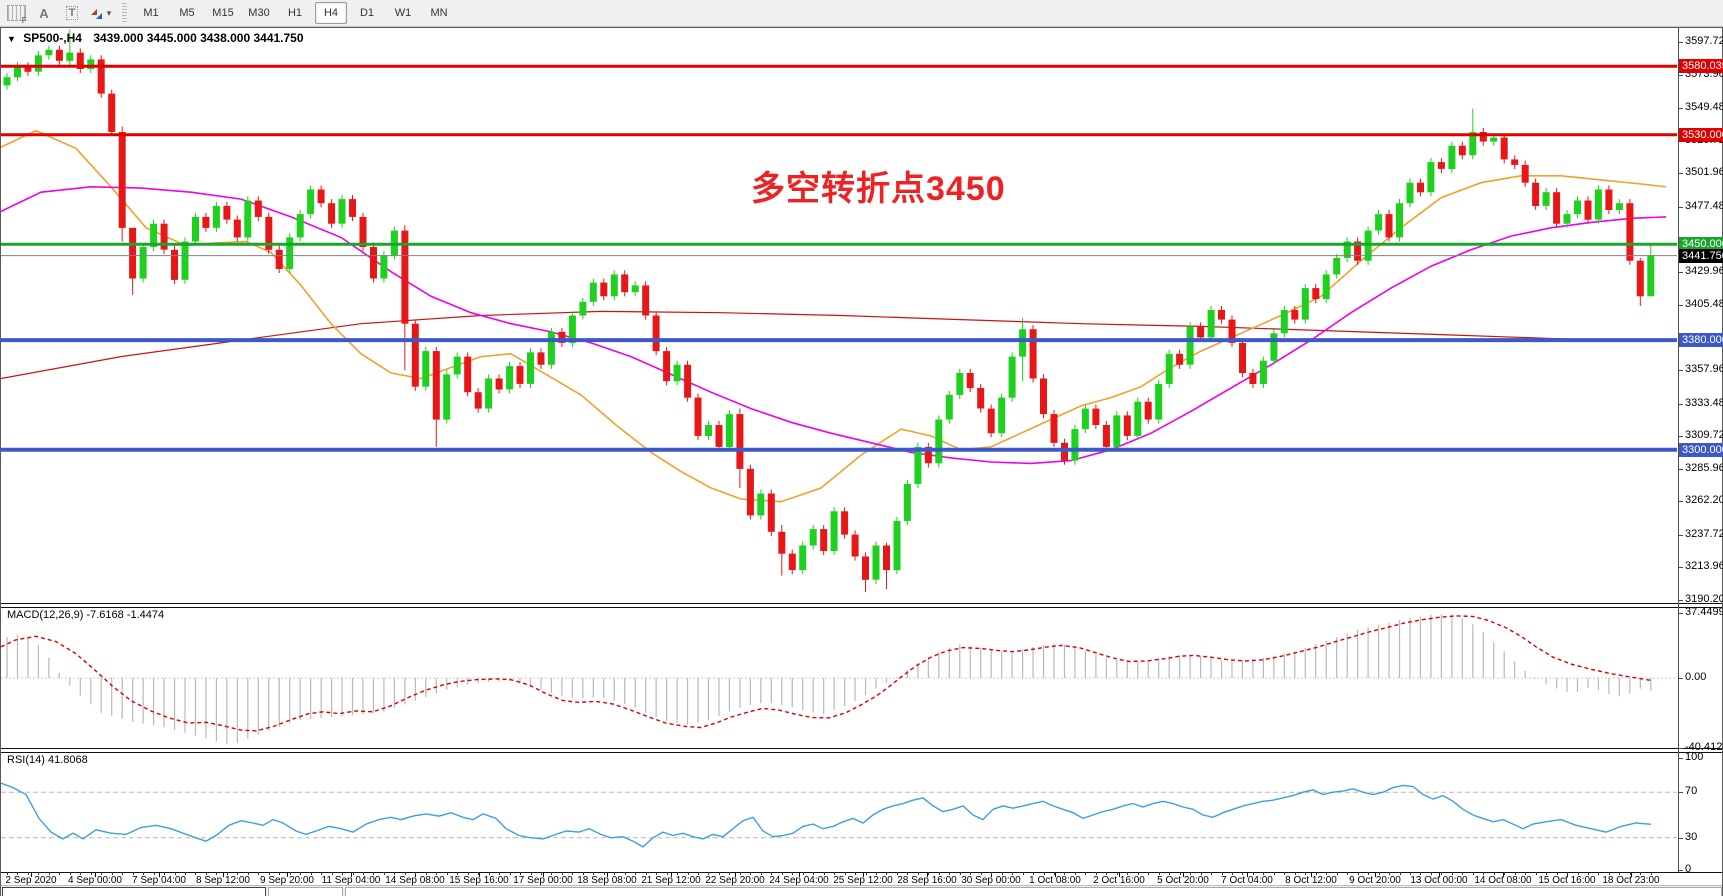  I want to click on timeframe-button-m15: M15, so click(223, 13).